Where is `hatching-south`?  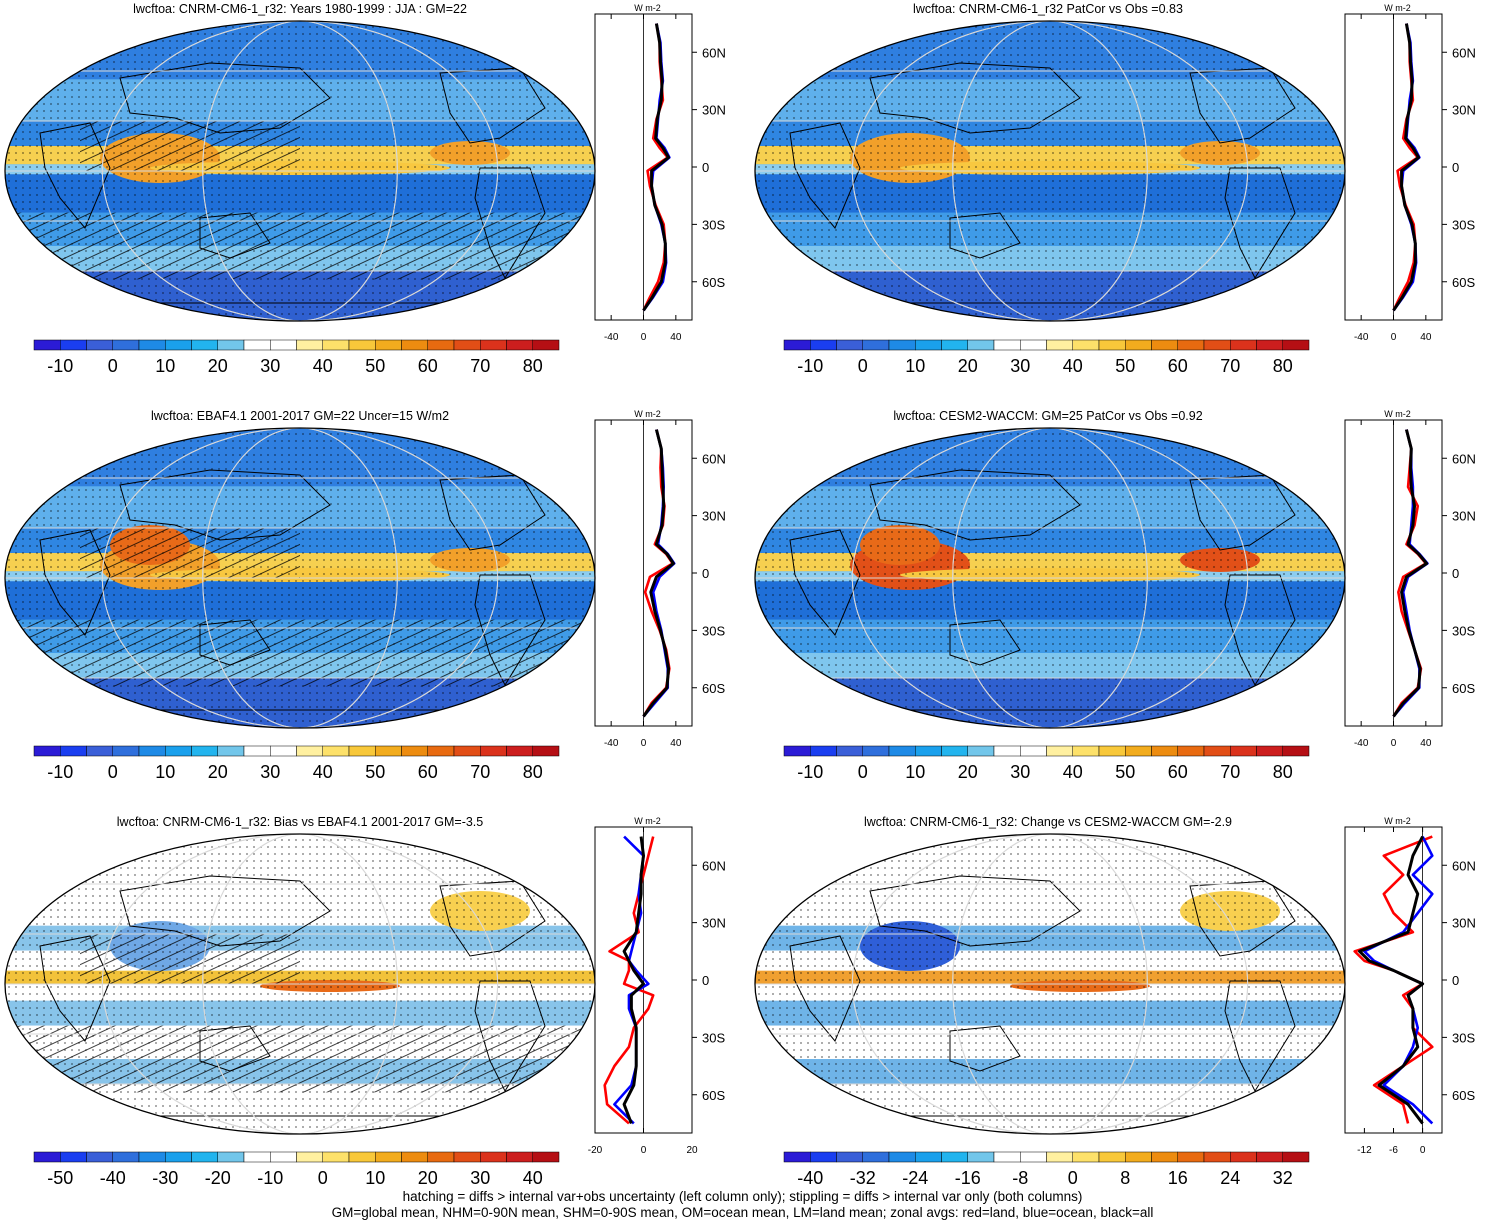
hatching-south is located at coordinates (300, 653).